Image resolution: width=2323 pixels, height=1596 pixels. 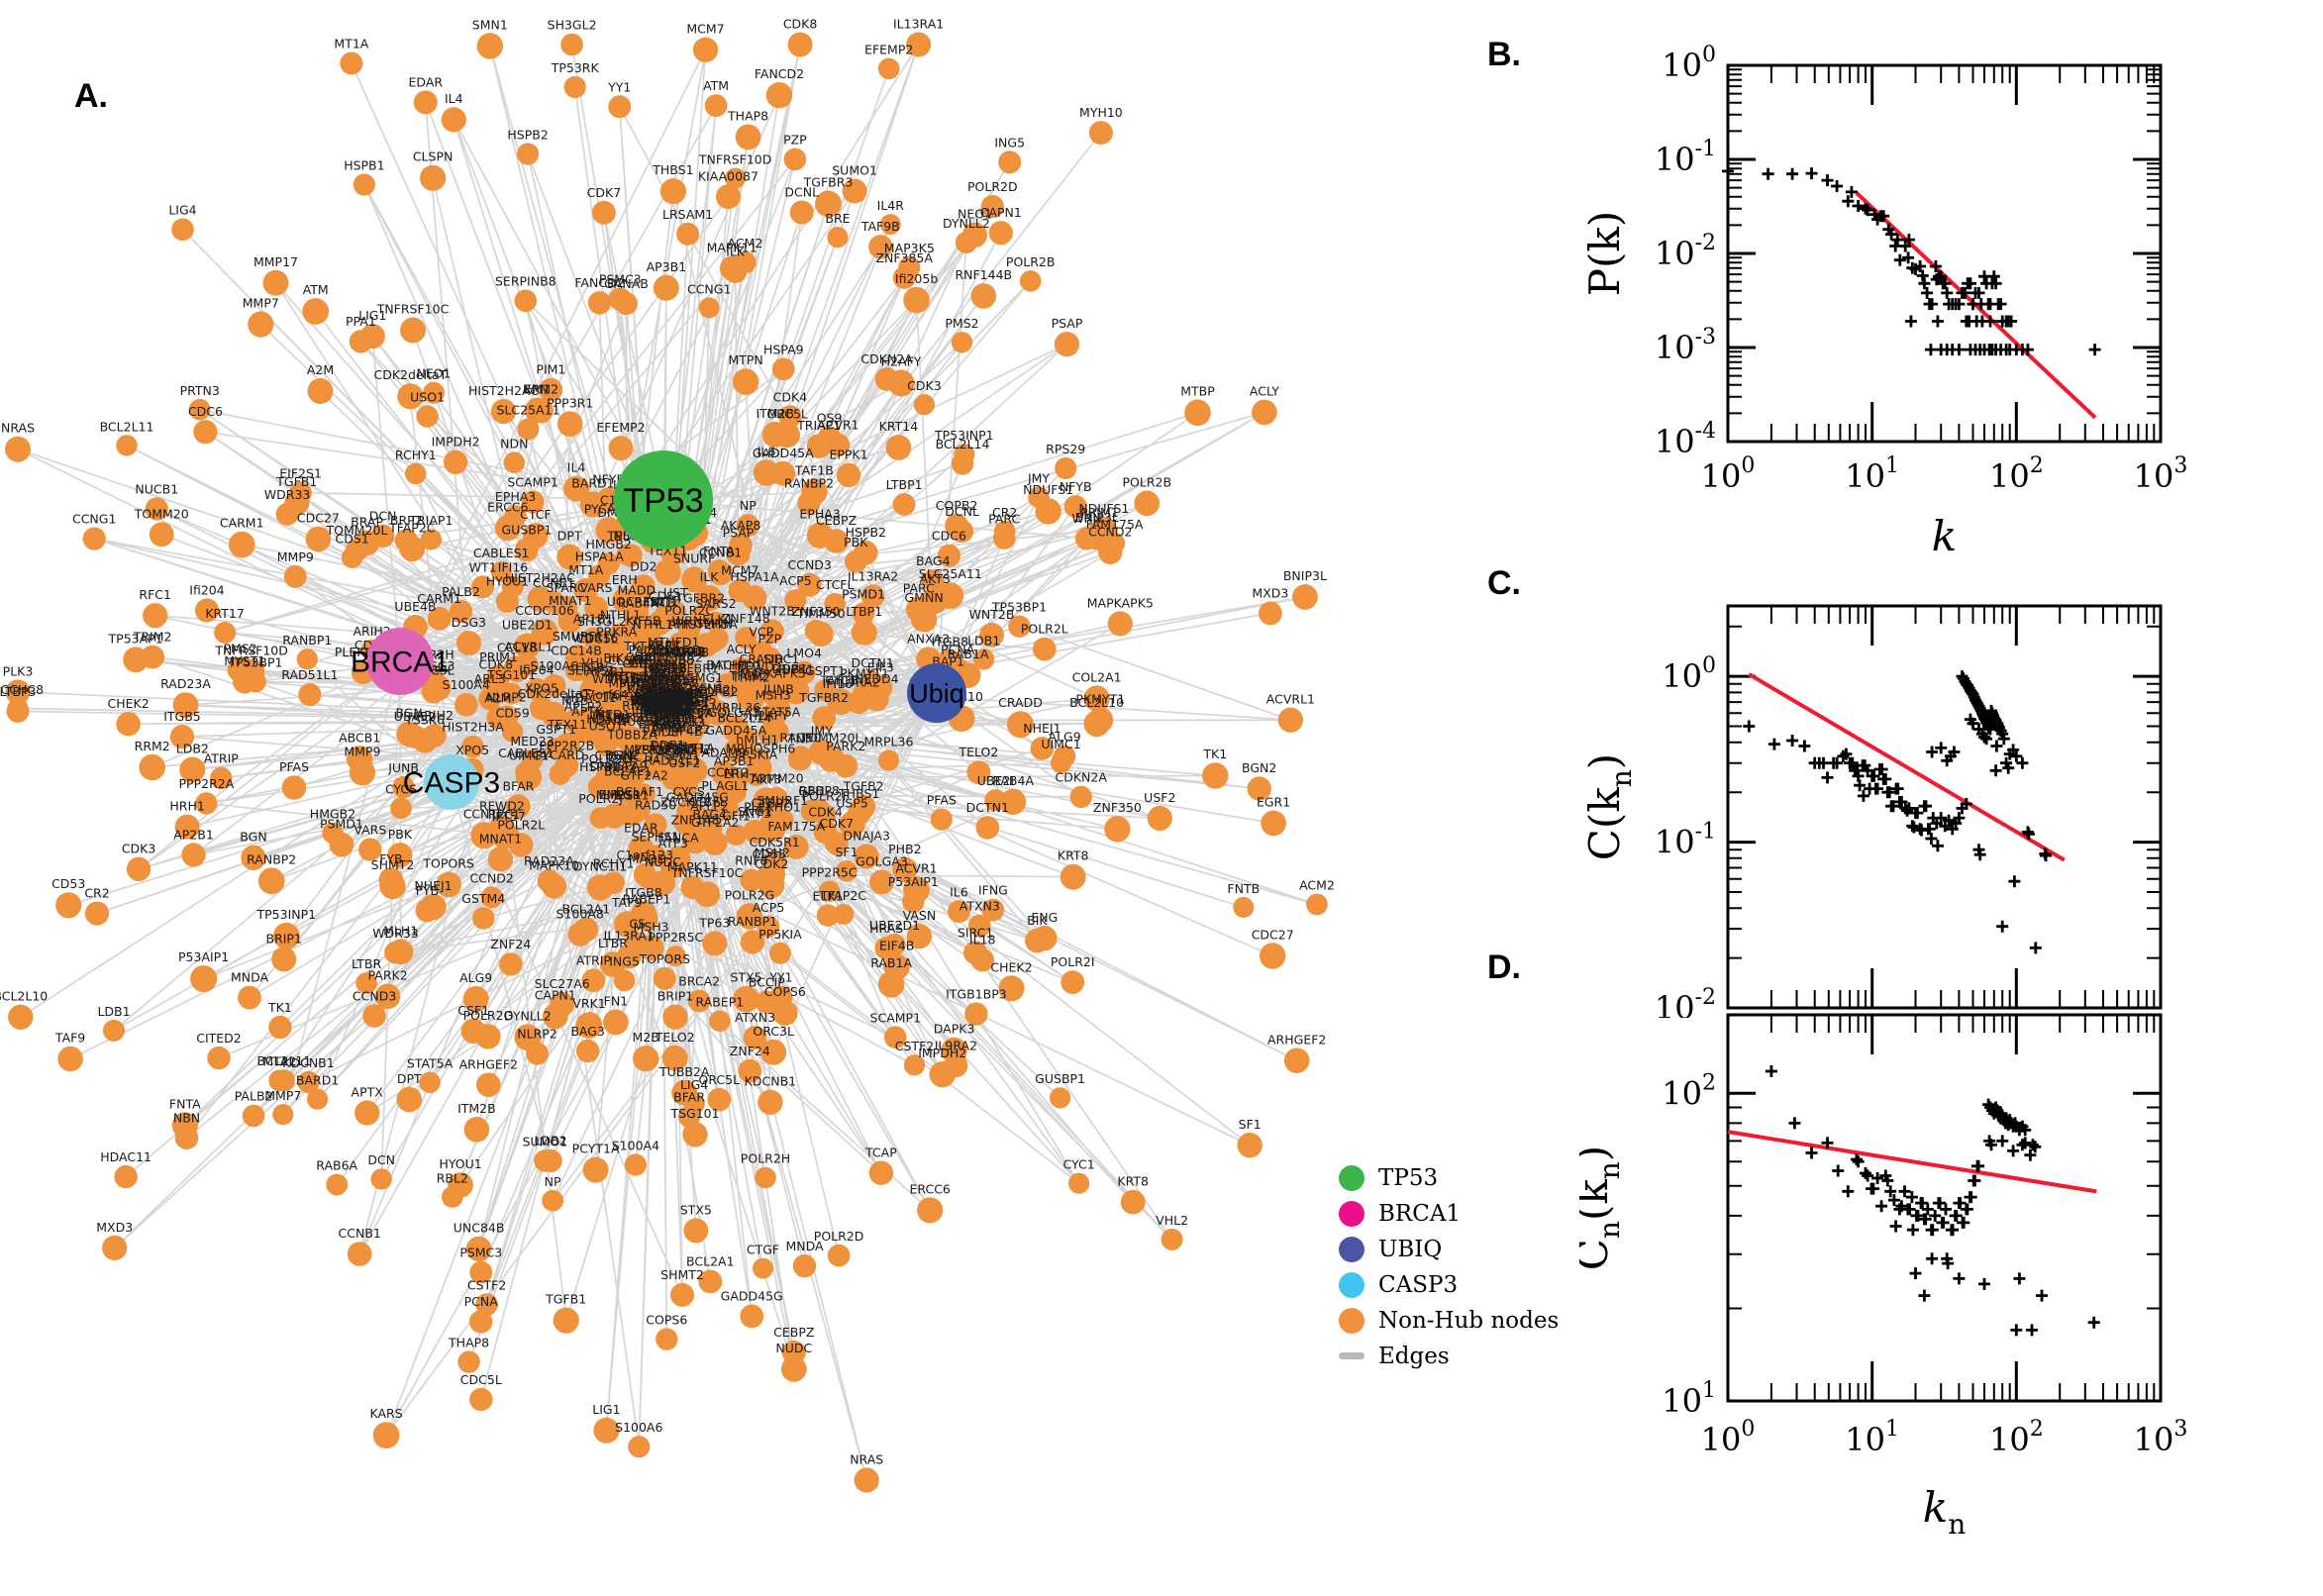 I want to click on network-node-label: SEPHS1, so click(x=656, y=836).